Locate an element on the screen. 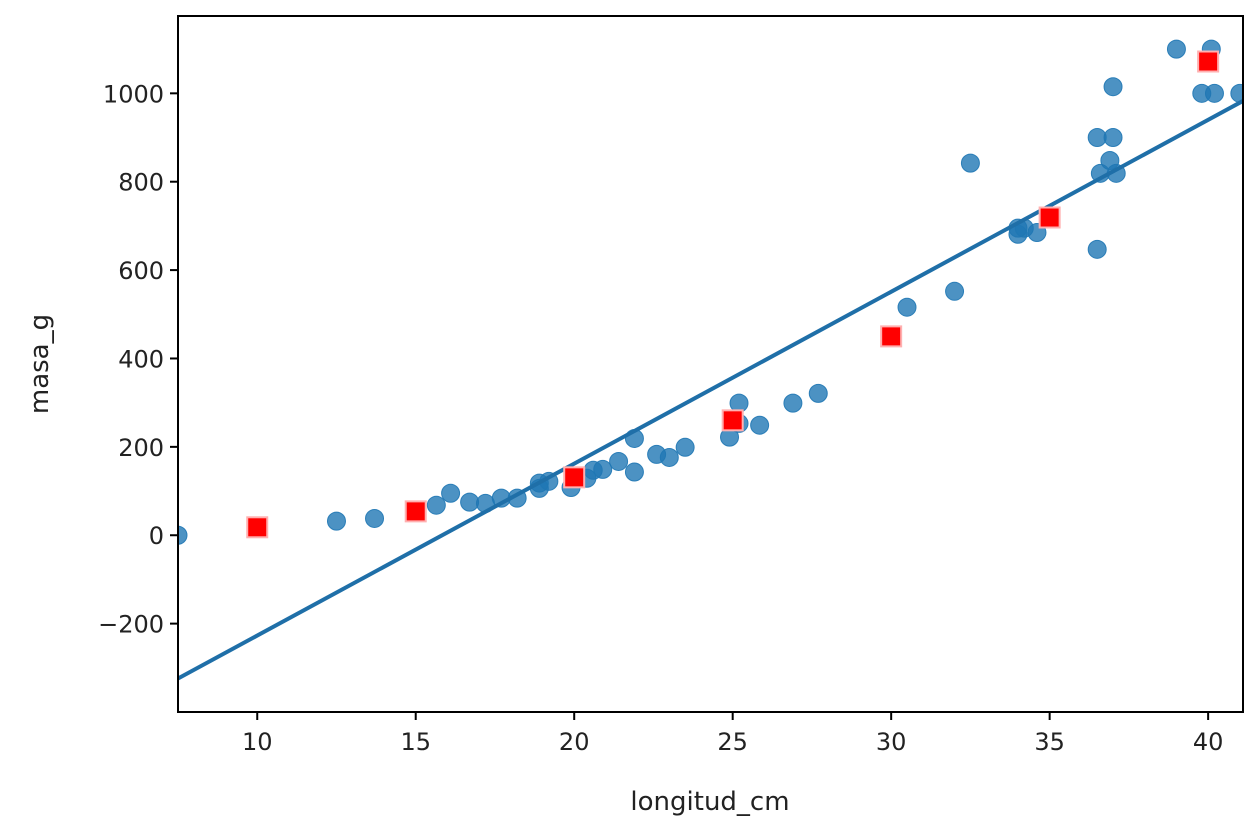 The image size is (1256, 836). x-axis-label: longitud_cm is located at coordinates (709, 802).